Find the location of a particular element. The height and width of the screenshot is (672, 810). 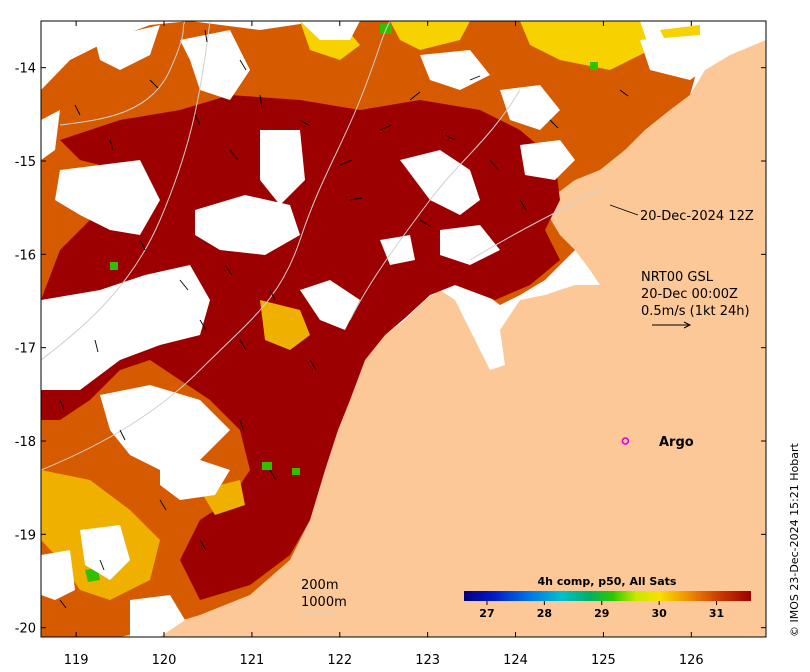

x-tick-label: 119 is located at coordinates (76, 660).